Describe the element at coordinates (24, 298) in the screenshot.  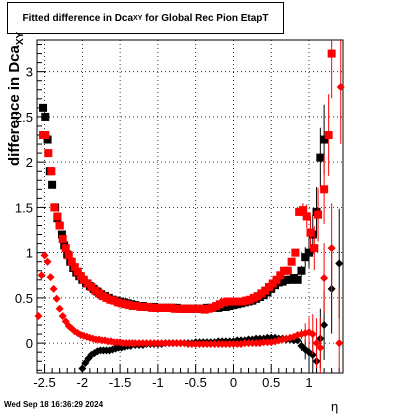
I see `y-tick-label: 0.5` at that location.